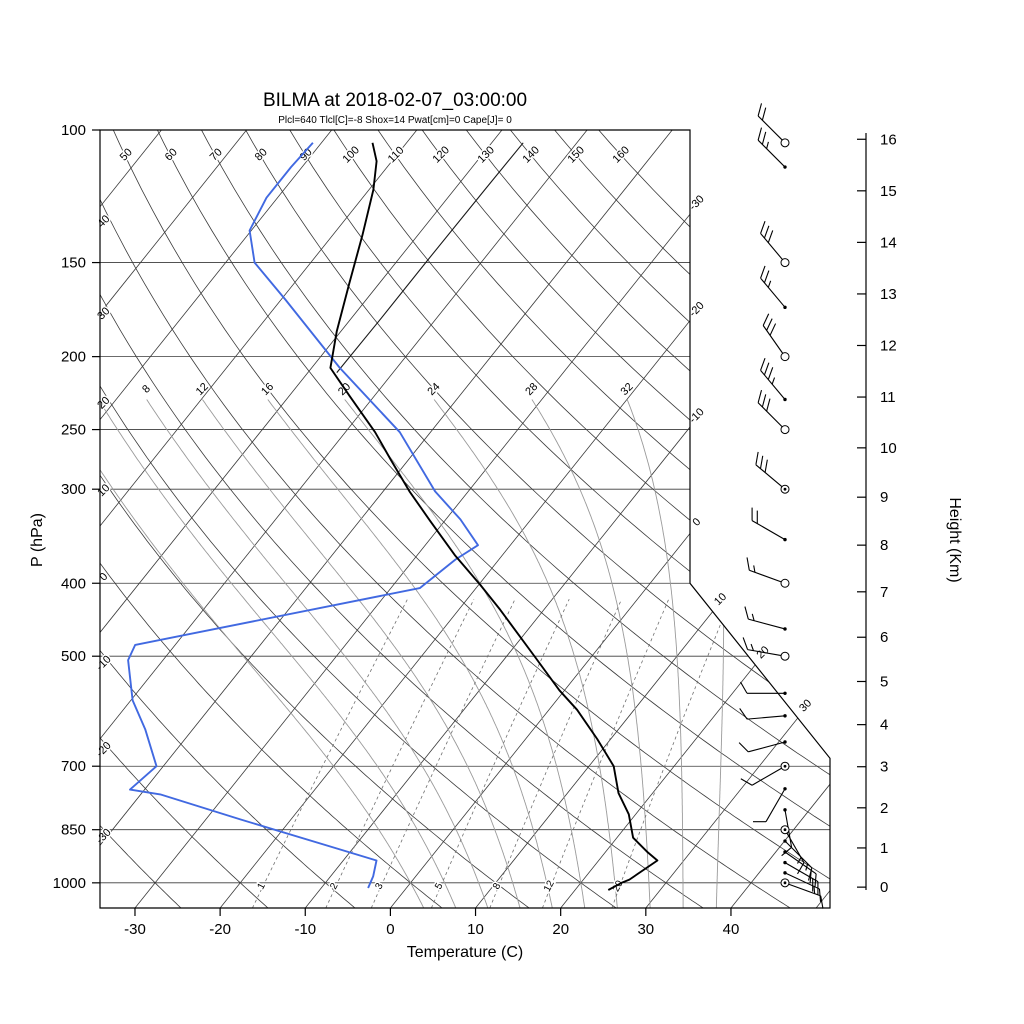  Describe the element at coordinates (395, 100) in the screenshot. I see `chart-title: BILMA at 2018-02-07_03:00:00` at that location.